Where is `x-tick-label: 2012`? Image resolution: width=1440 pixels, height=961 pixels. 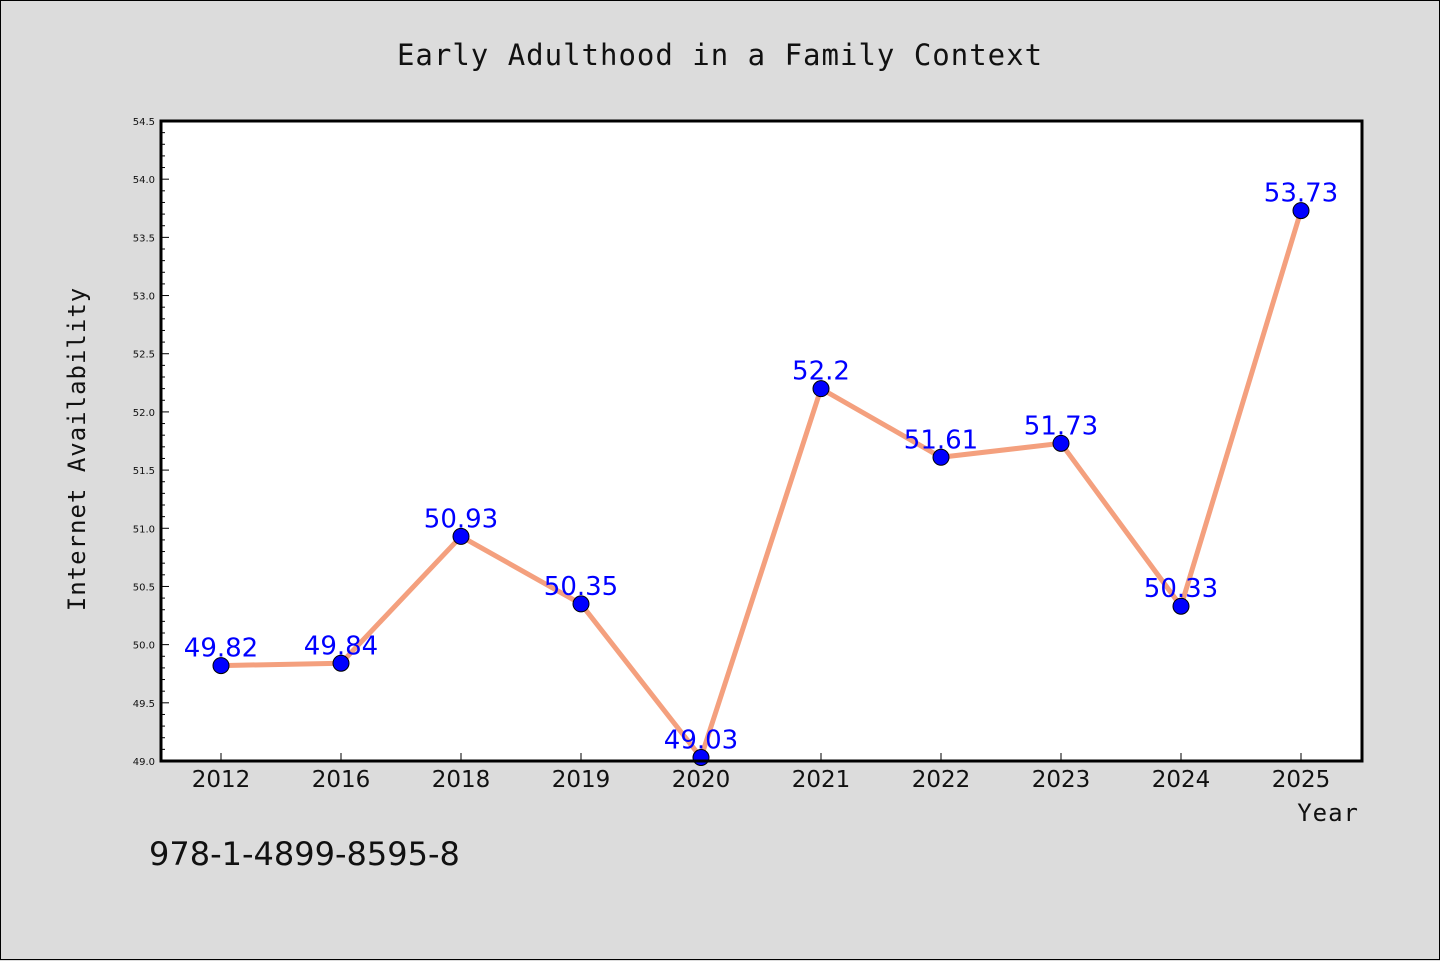 x-tick-label: 2012 is located at coordinates (221, 780).